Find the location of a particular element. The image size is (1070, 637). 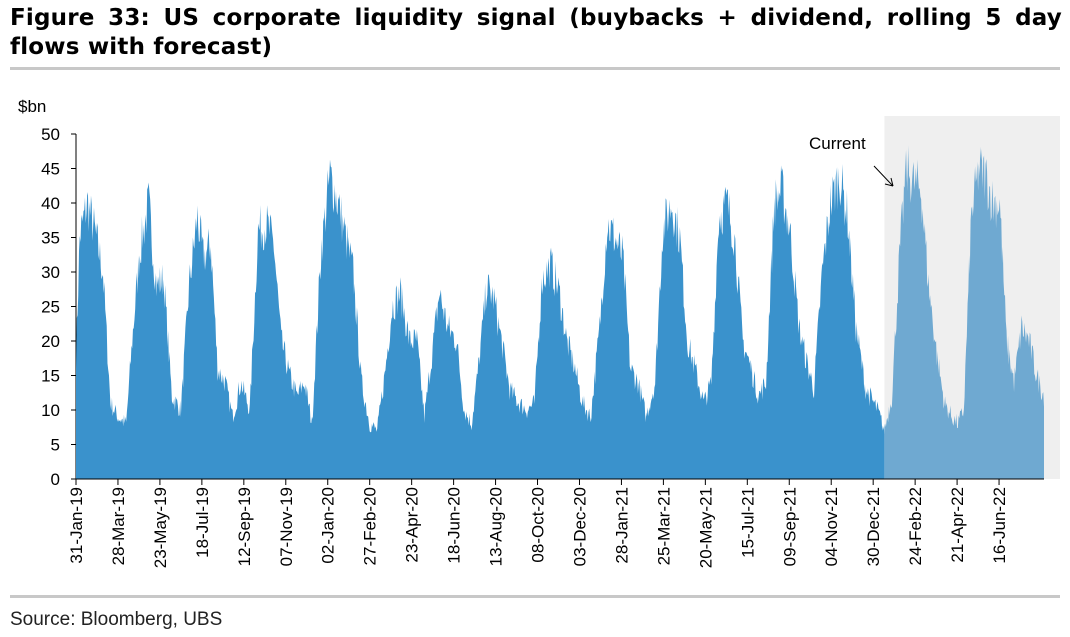

x-tick-label: 27-Feb-20 is located at coordinates (370, 526).